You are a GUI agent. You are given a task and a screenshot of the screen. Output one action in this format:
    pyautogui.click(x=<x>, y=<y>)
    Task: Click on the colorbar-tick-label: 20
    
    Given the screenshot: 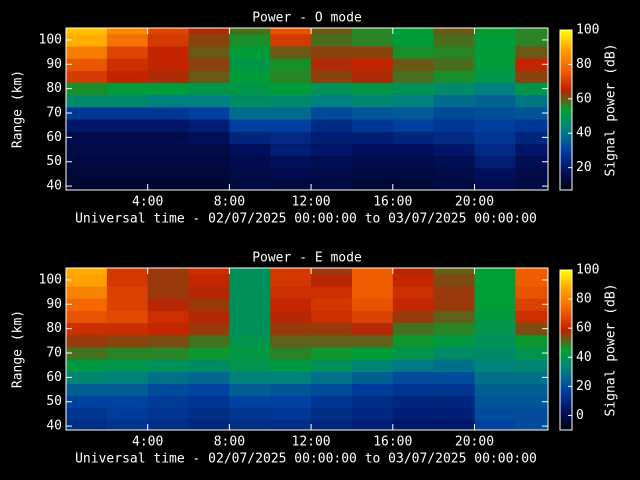 What is the action you would take?
    pyautogui.click(x=584, y=167)
    